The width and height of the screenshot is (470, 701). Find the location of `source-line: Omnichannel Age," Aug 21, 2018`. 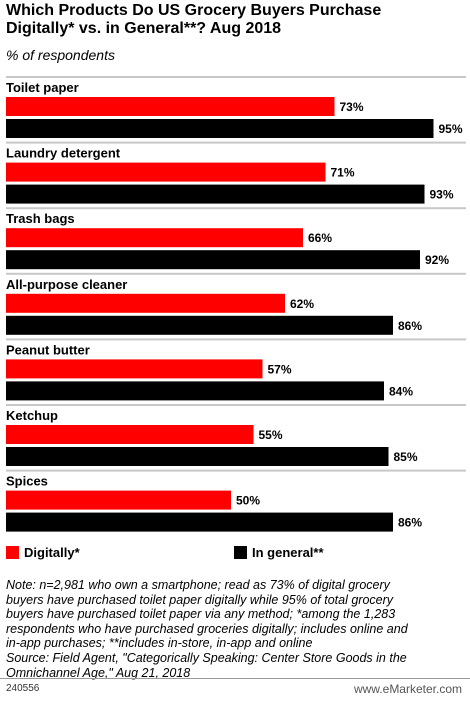

source-line: Omnichannel Age," Aug 21, 2018 is located at coordinates (98, 672).